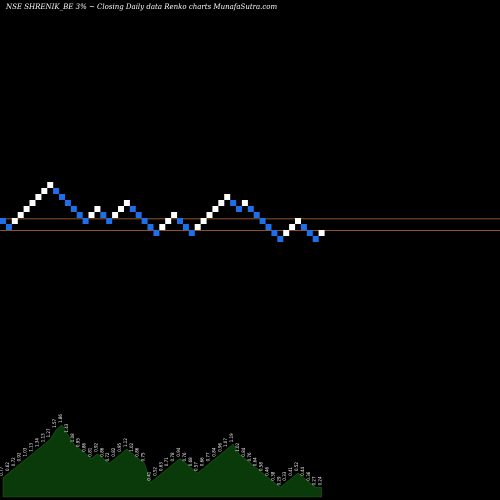 This screenshot has width=500, height=500. What do you see at coordinates (178, 451) in the screenshot?
I see `volume-label: 0.94` at bounding box center [178, 451].